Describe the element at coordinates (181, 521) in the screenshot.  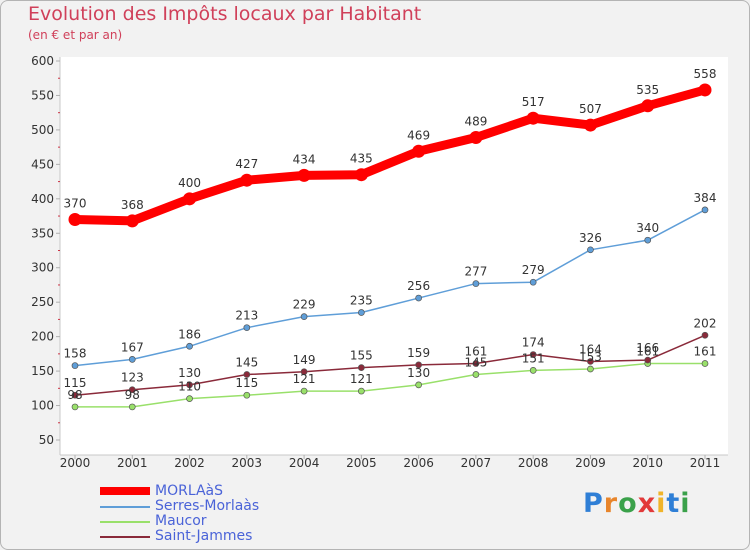
I see `legend-label-maucor: Maucor` at that location.